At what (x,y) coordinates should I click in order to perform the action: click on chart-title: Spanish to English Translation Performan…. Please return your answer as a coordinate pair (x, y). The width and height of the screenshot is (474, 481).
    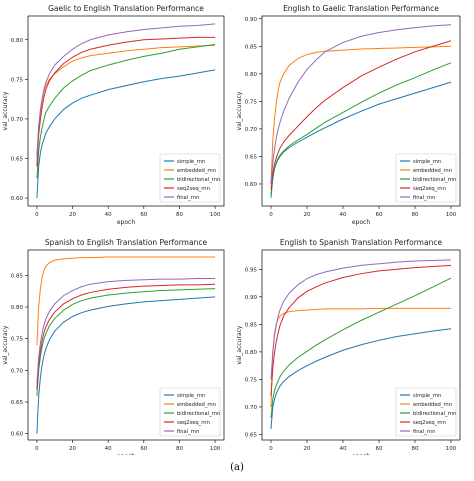
    Looking at the image, I should click on (126, 242).